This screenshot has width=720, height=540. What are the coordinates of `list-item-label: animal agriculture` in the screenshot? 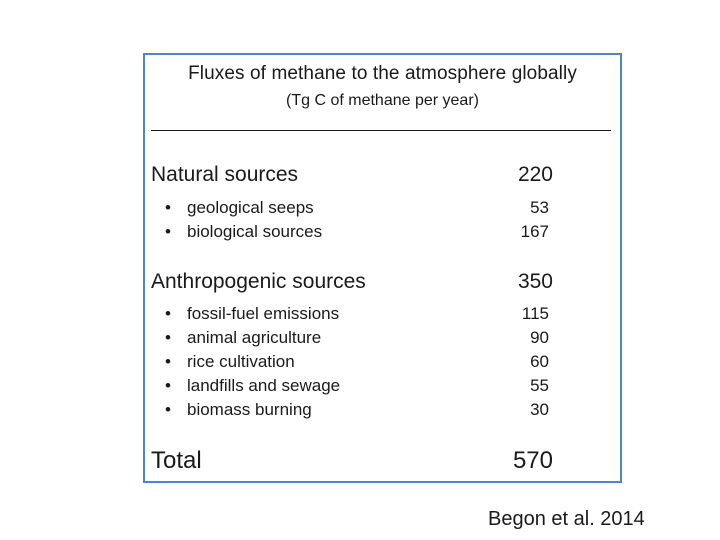 It's located at (254, 337).